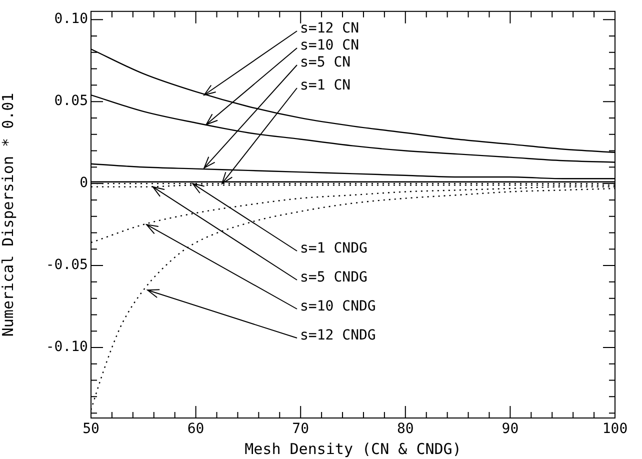 This screenshot has height=459, width=642. Describe the element at coordinates (353, 449) in the screenshot. I see `x-axis-title: Mesh Density (CN & CNDG)` at that location.